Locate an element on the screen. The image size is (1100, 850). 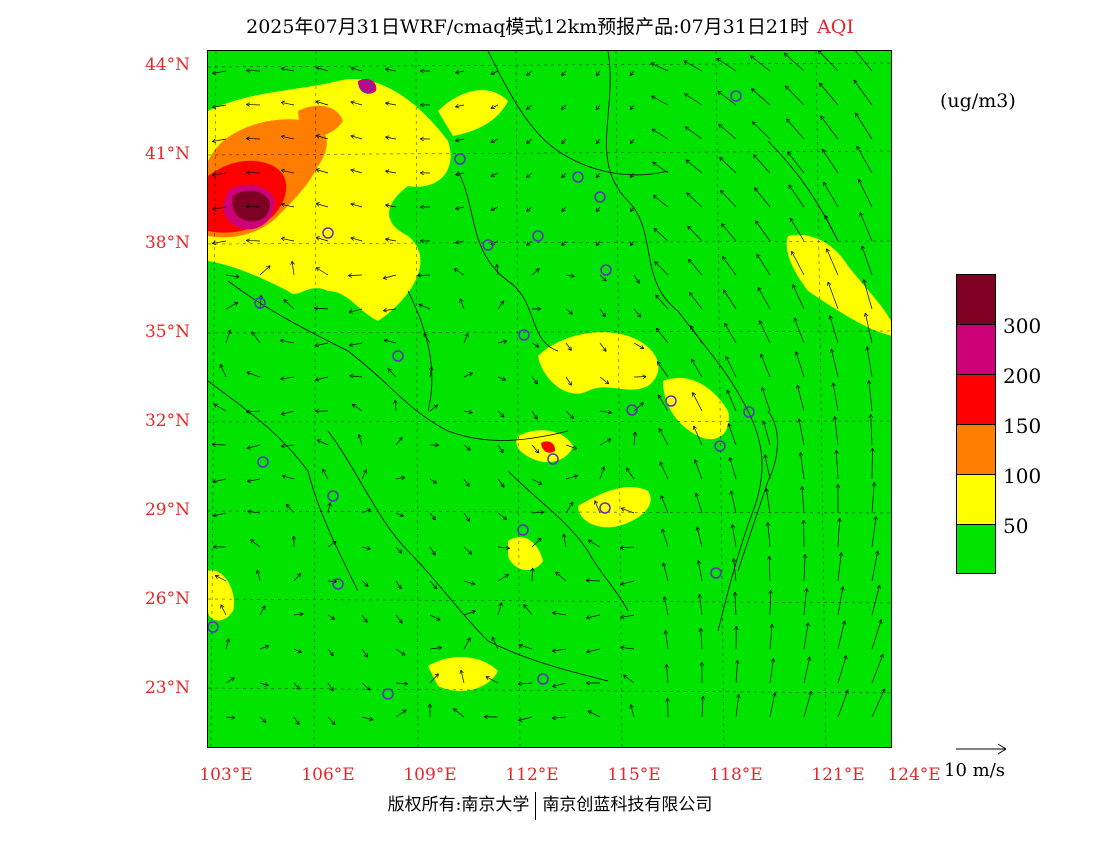
colorbar-label-100: 100 is located at coordinates (1022, 476).